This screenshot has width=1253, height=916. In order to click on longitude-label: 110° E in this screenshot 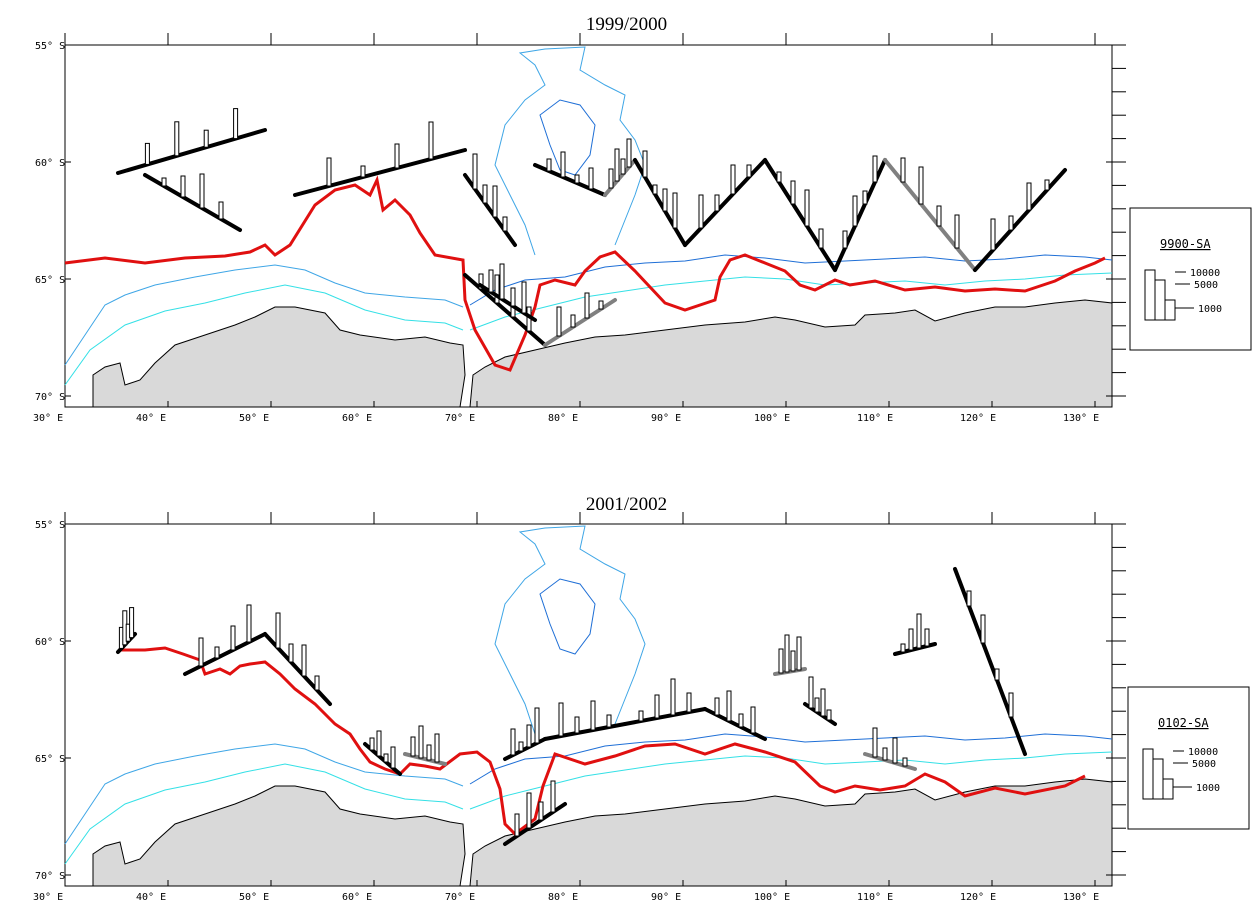, I will do `click(875, 418)`.